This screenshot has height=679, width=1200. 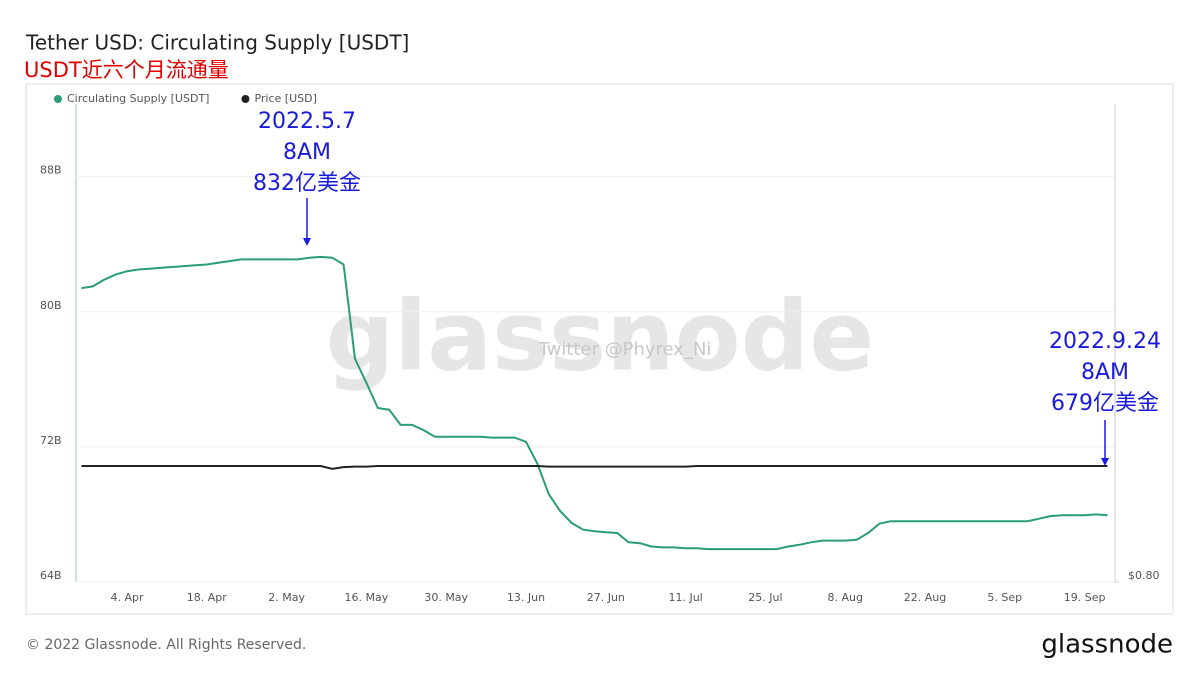 What do you see at coordinates (51, 440) in the screenshot?
I see `y-tick-label: 72B` at bounding box center [51, 440].